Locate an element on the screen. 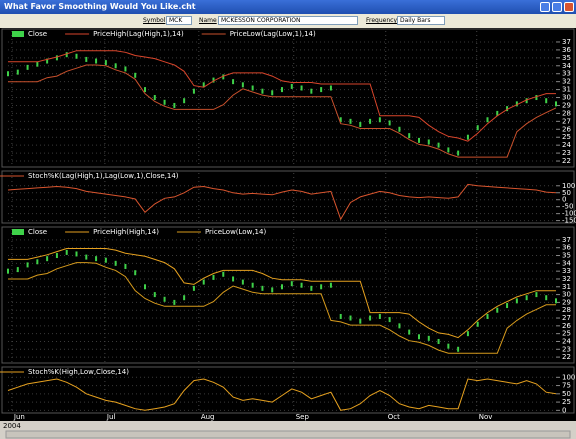 Image resolution: width=576 pixels, height=439 pixels. y-tick-label: 26 is located at coordinates (566, 129).